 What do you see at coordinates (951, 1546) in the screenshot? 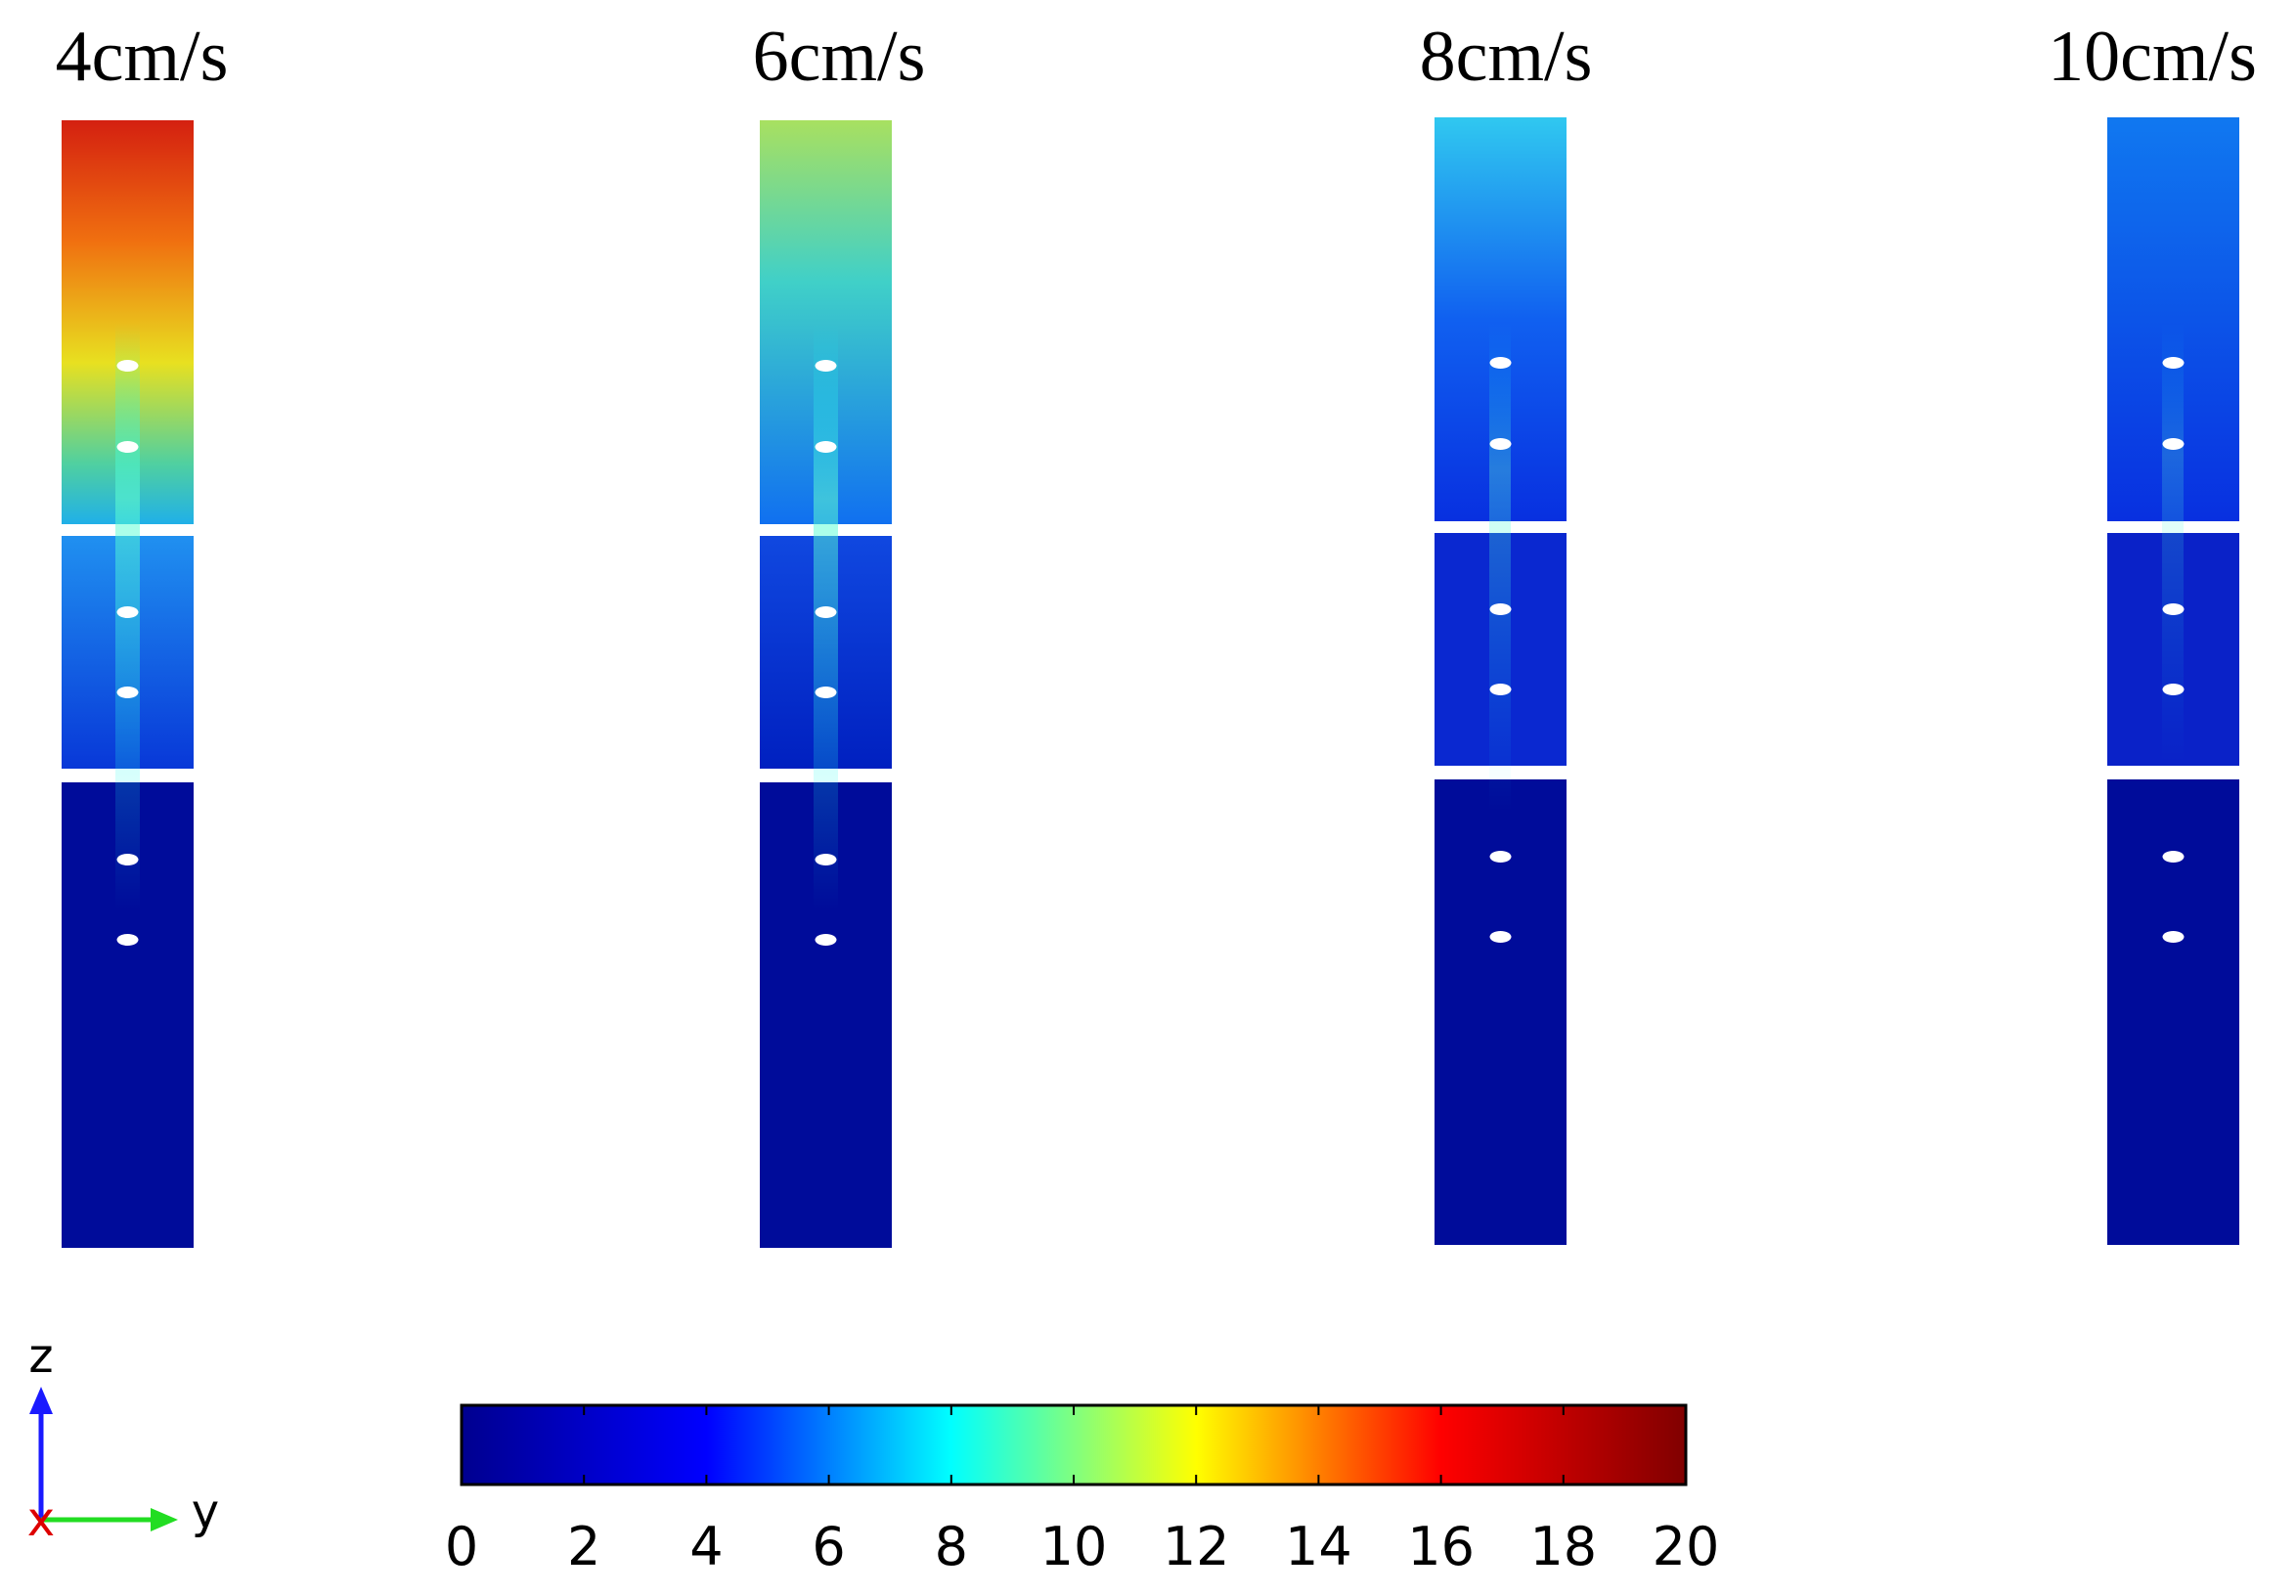
I see `tick-label: 8` at bounding box center [951, 1546].